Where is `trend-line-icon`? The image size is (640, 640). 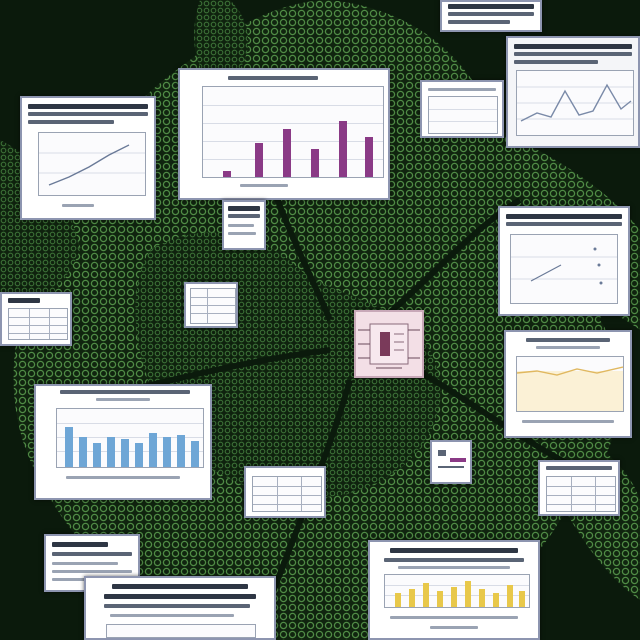 trend-line-icon is located at coordinates (92, 165).